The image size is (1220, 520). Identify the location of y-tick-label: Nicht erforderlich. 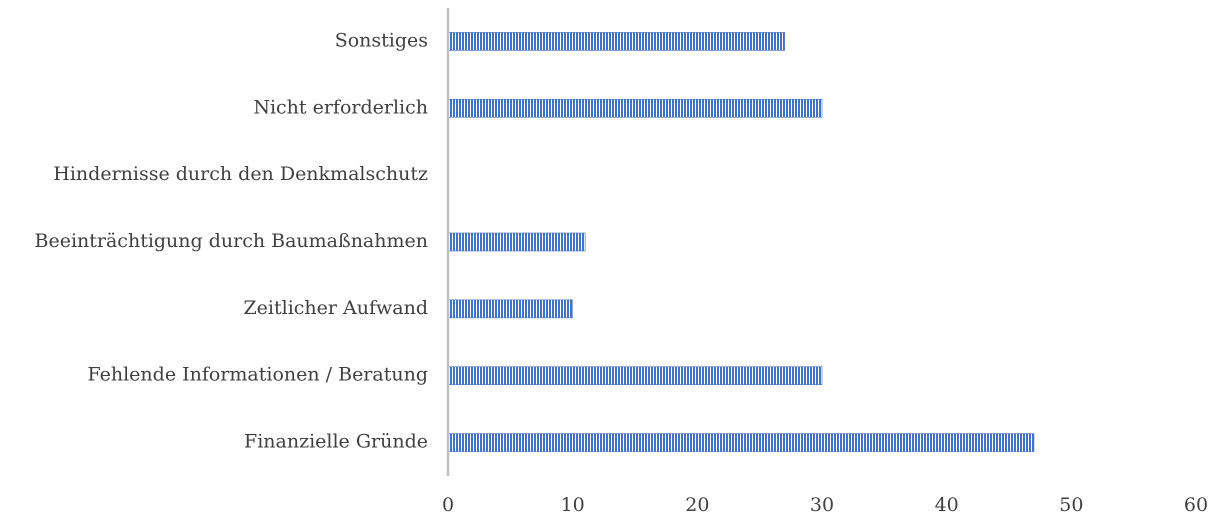
(340, 107).